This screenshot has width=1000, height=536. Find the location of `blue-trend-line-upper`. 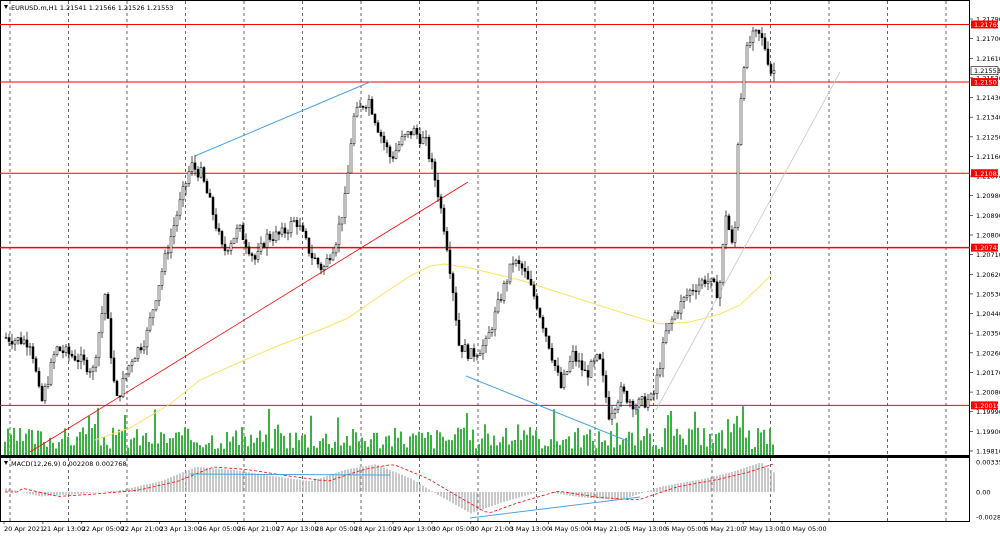

blue-trend-line-upper is located at coordinates (282, 119).